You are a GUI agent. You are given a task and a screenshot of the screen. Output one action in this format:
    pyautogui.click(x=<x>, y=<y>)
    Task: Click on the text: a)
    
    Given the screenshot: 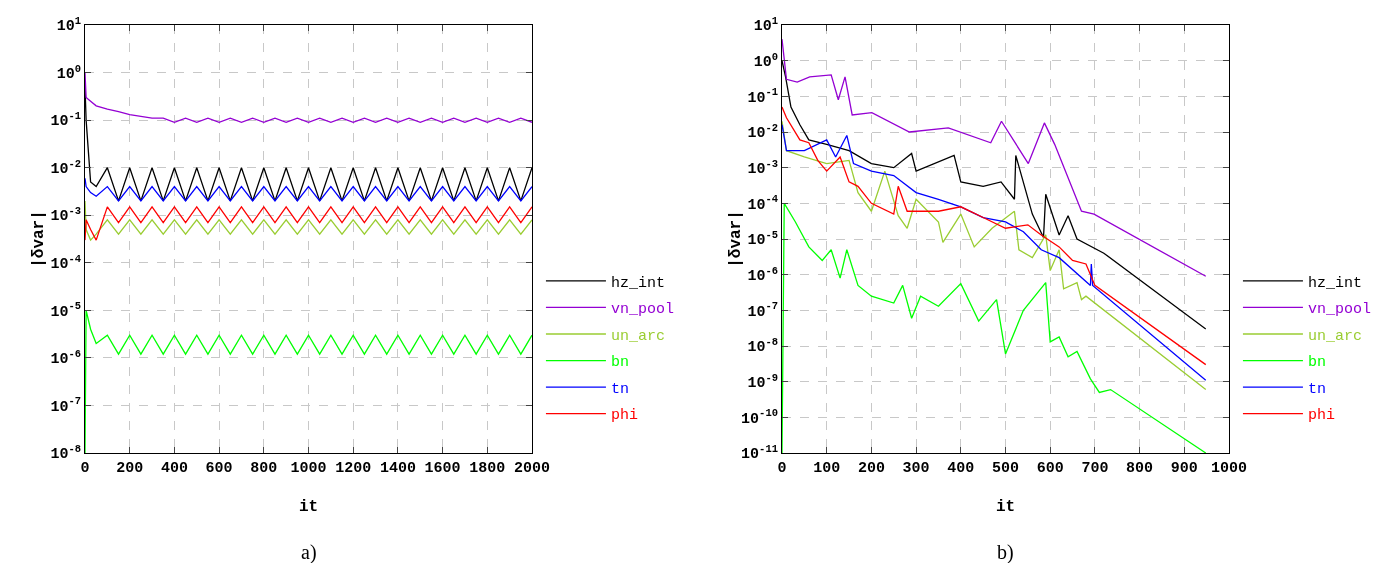 What is the action you would take?
    pyautogui.click(x=309, y=552)
    